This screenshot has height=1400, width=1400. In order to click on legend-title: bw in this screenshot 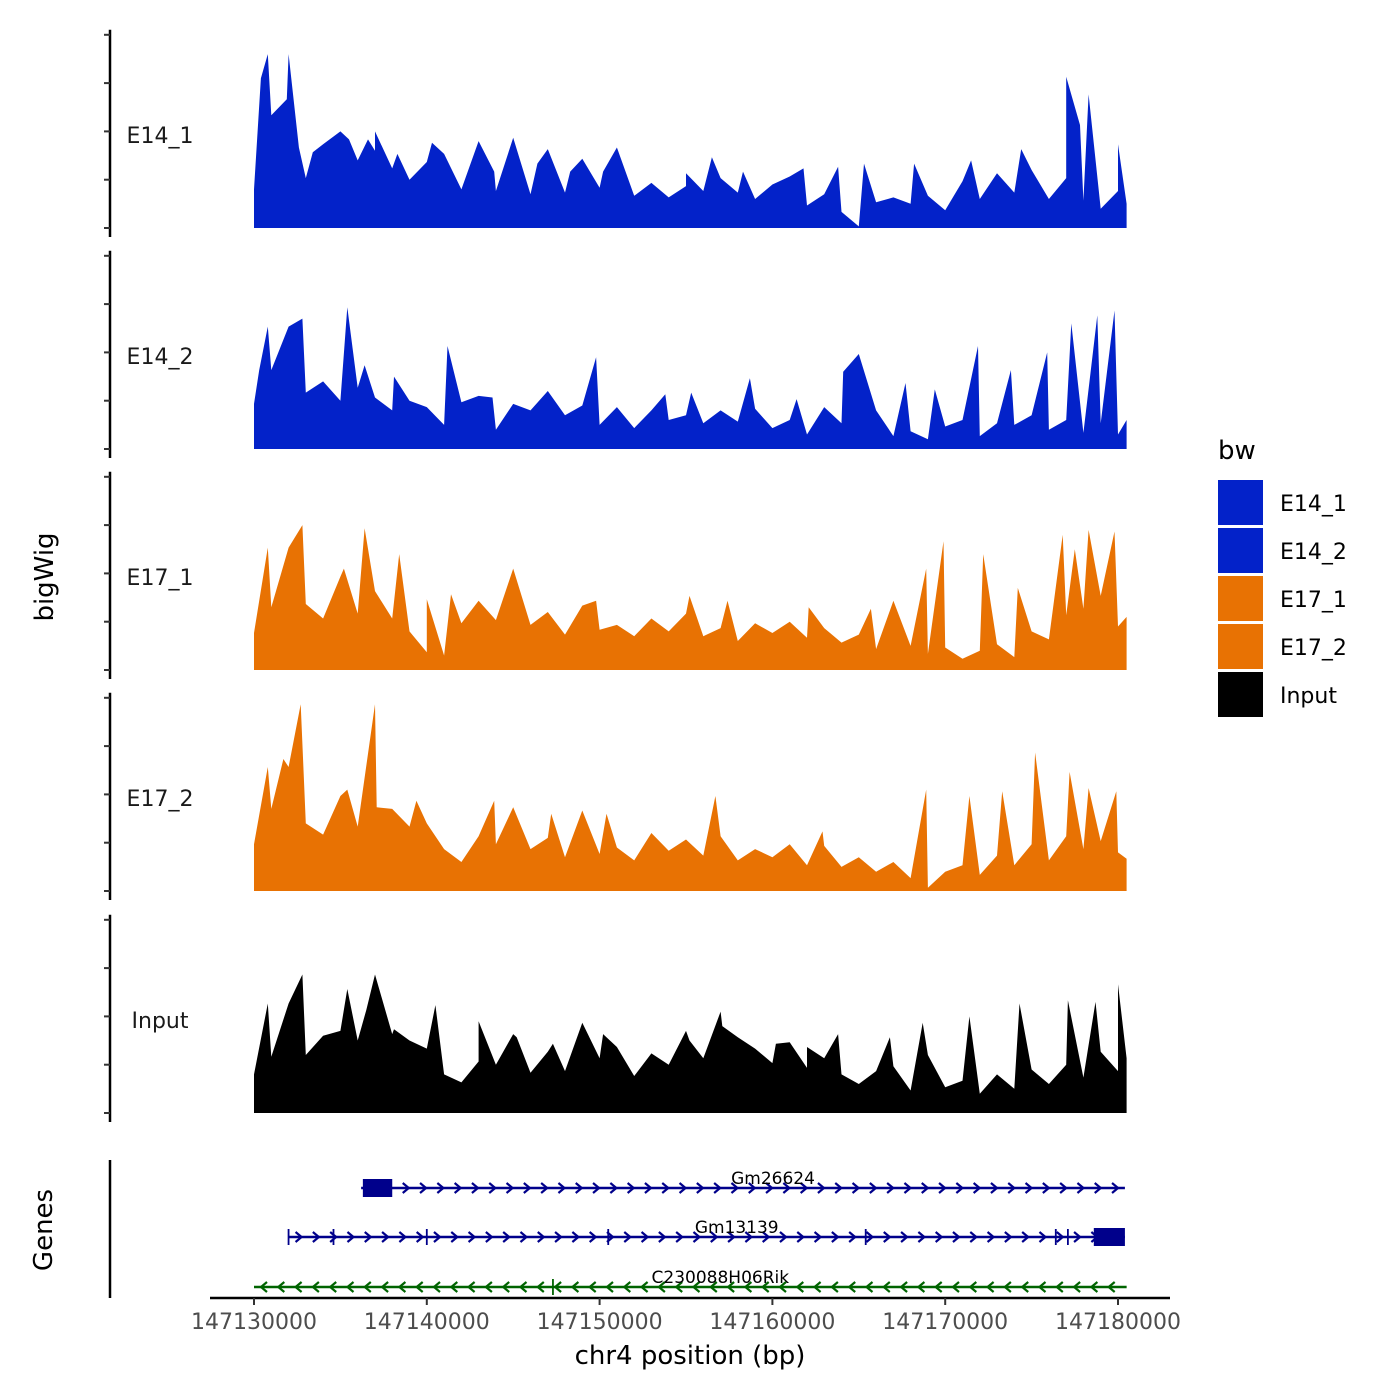, I will do `click(1237, 451)`.